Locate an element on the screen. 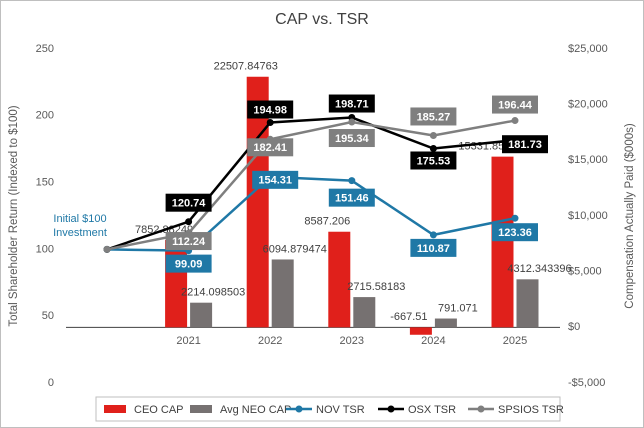  y2-tick-label: $0 is located at coordinates (574, 327).